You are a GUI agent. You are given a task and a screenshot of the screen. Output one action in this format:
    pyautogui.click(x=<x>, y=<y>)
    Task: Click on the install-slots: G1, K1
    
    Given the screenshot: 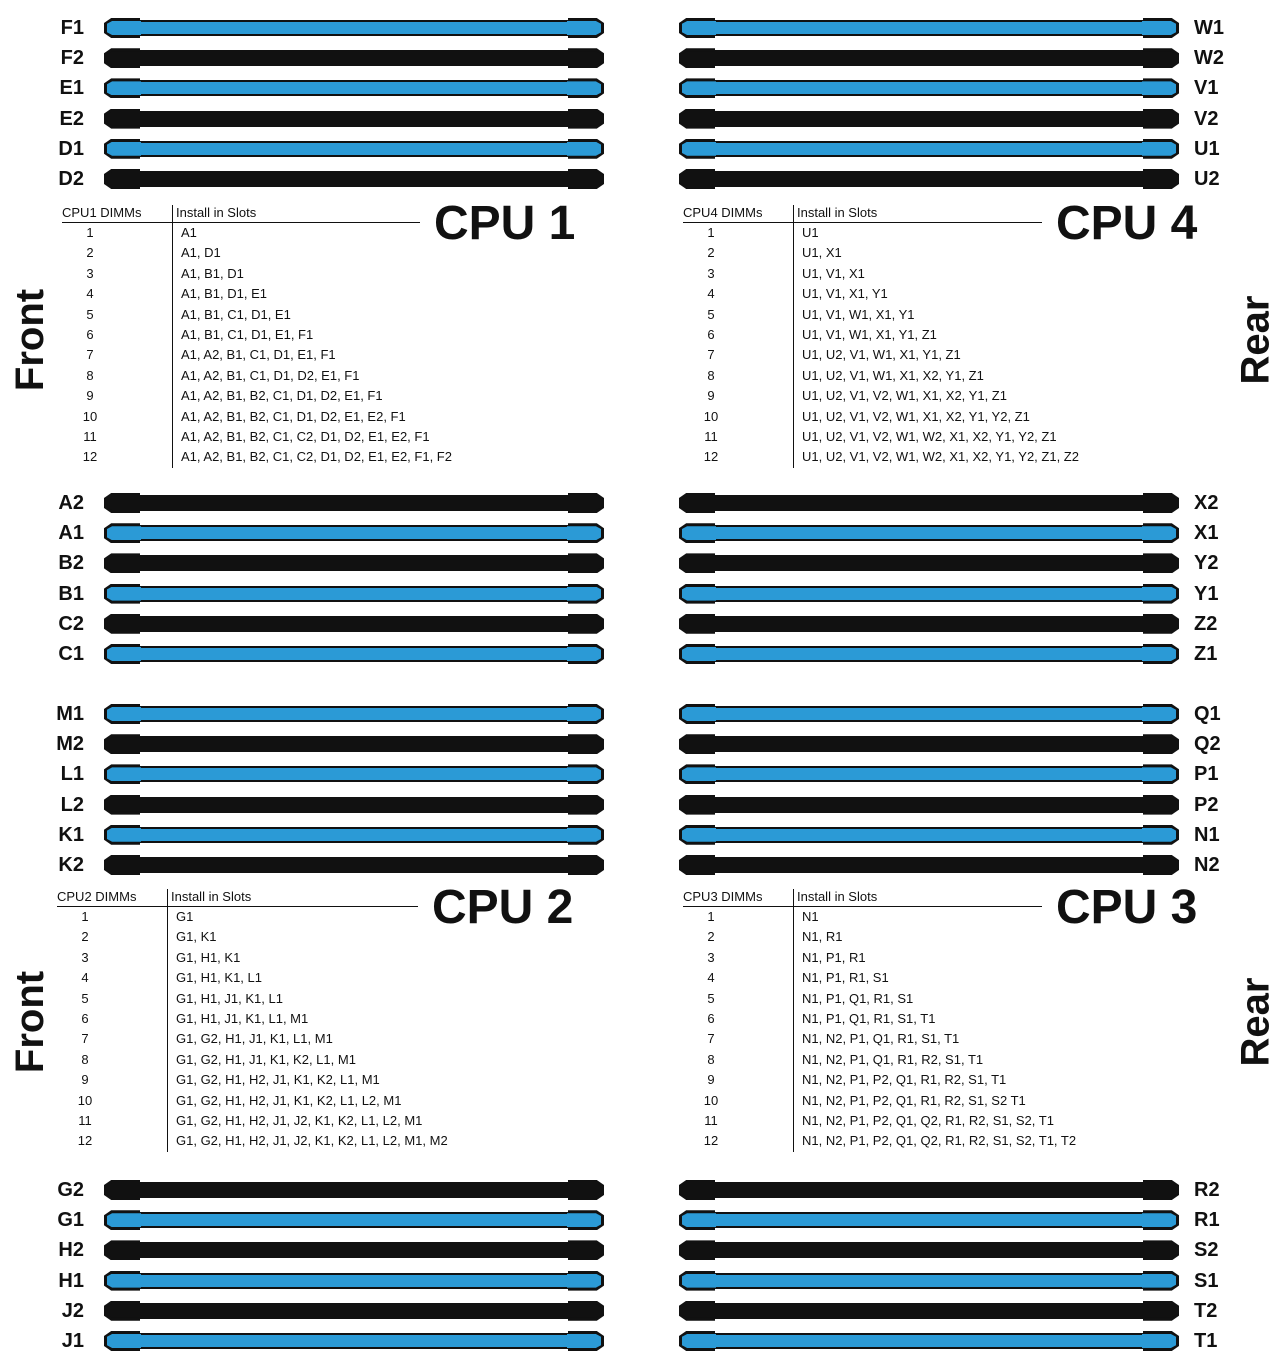 What is the action you would take?
    pyautogui.click(x=196, y=937)
    